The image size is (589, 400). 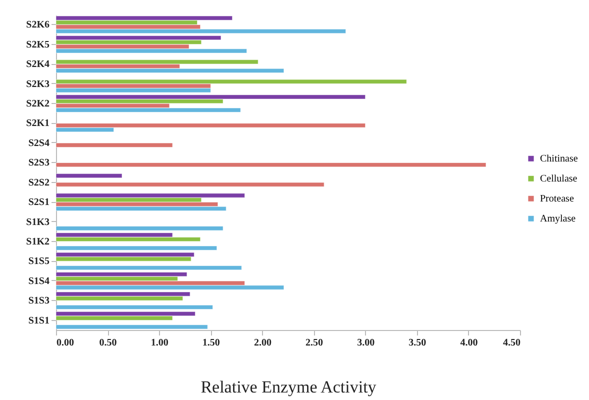 I want to click on x-tick-label: 1.50, so click(x=211, y=343).